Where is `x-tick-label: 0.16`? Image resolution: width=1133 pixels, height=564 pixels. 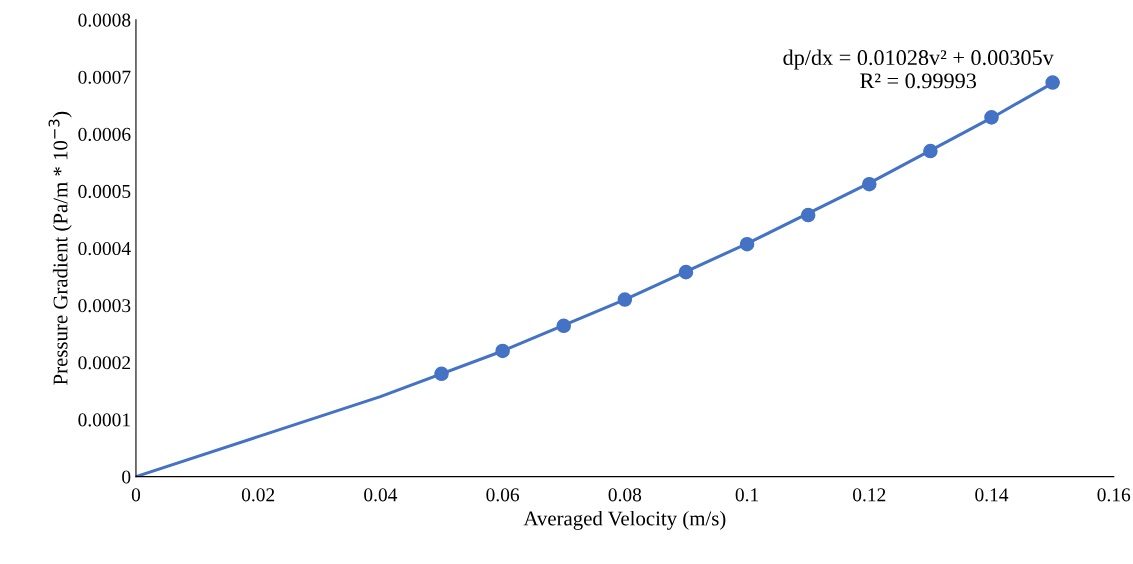 x-tick-label: 0.16 is located at coordinates (1114, 495).